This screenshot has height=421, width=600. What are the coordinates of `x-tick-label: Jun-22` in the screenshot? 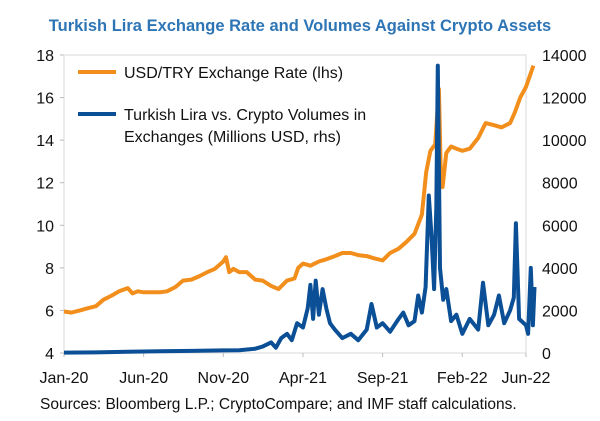 It's located at (526, 378).